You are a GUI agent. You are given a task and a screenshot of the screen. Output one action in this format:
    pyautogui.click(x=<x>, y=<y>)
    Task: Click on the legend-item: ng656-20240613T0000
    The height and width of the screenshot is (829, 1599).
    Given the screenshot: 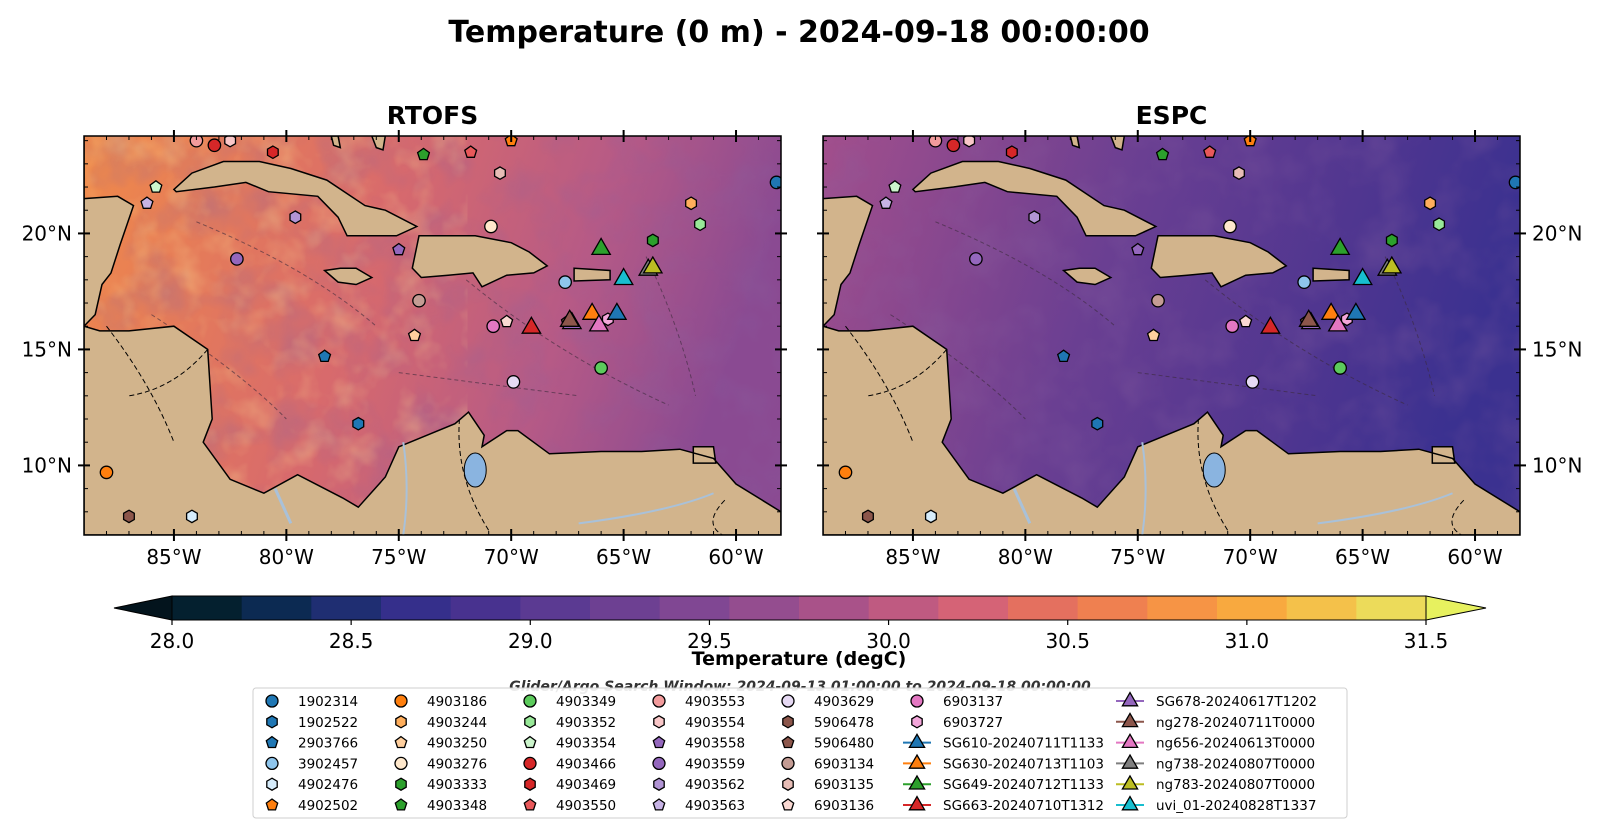 What is the action you would take?
    pyautogui.click(x=1215, y=742)
    